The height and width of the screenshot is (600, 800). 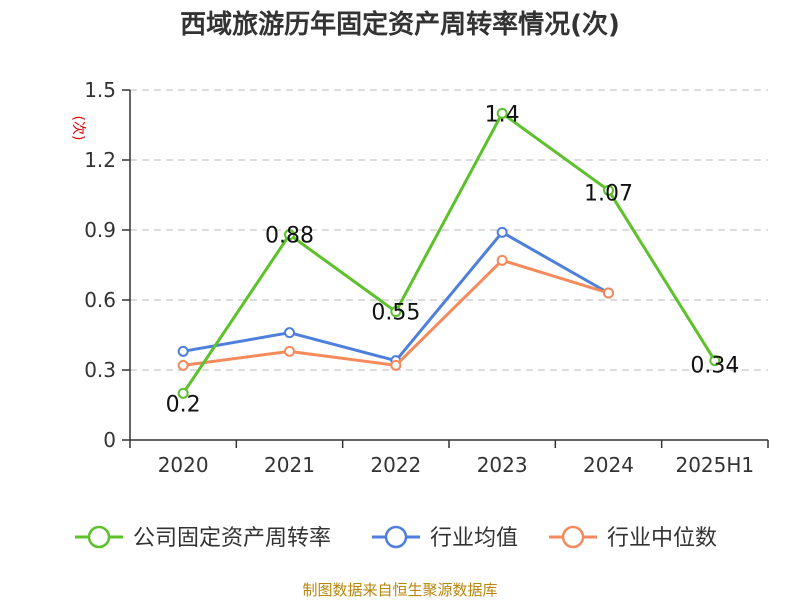 I want to click on legend-item: 公司固定资产周转率, so click(x=203, y=538).